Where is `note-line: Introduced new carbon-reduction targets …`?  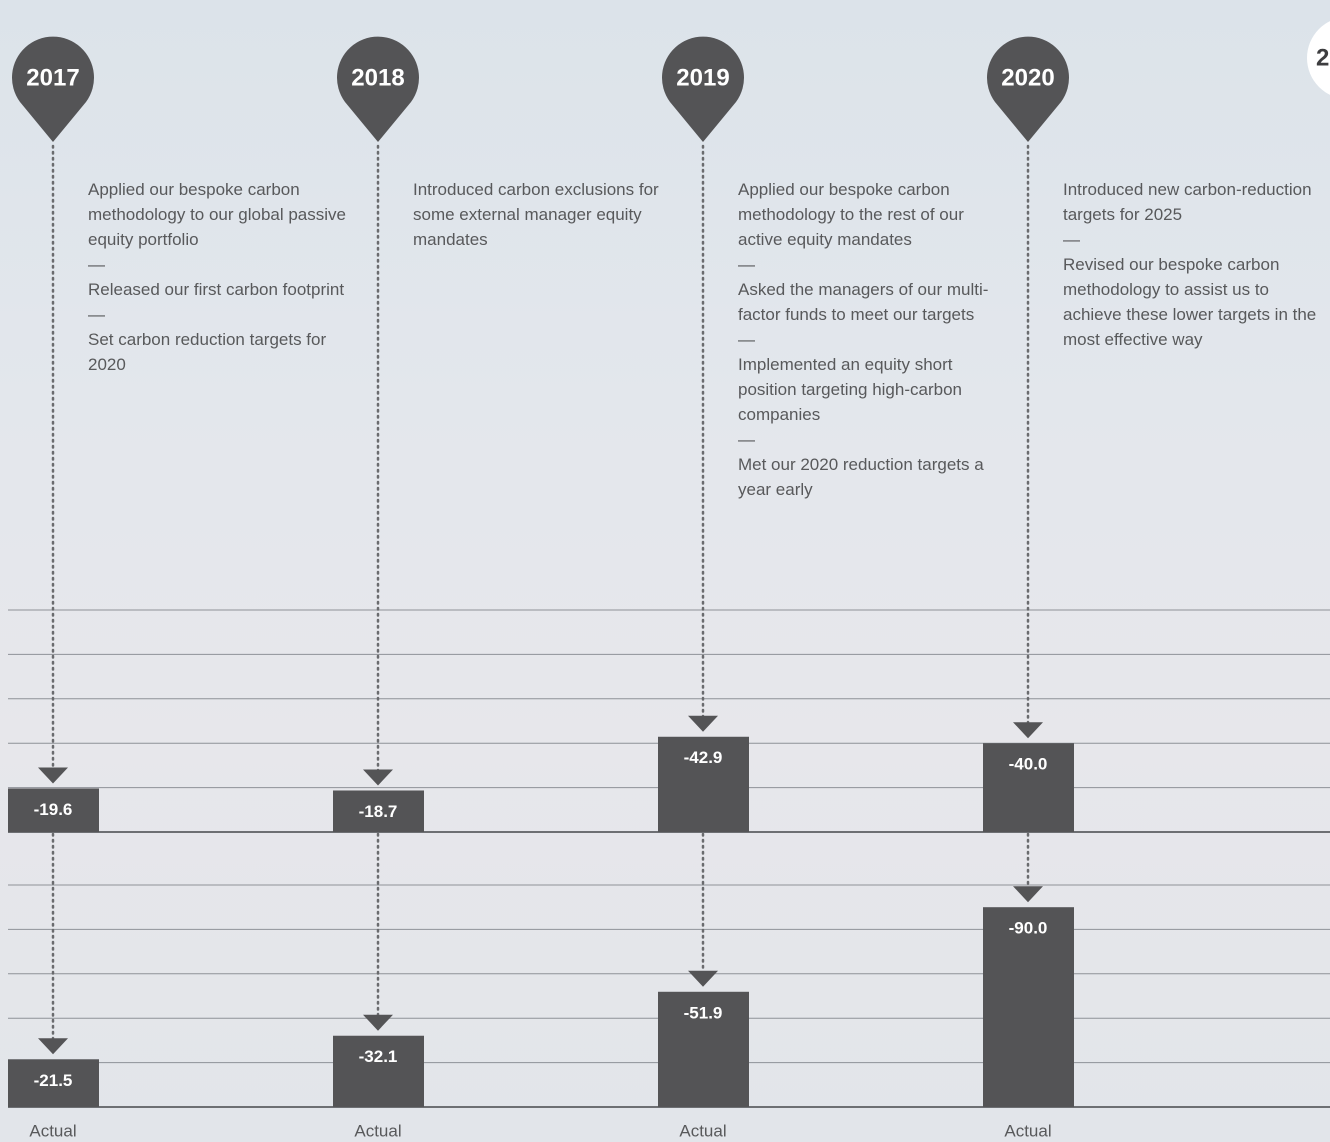 note-line: Introduced new carbon-reduction targets … is located at coordinates (1187, 202).